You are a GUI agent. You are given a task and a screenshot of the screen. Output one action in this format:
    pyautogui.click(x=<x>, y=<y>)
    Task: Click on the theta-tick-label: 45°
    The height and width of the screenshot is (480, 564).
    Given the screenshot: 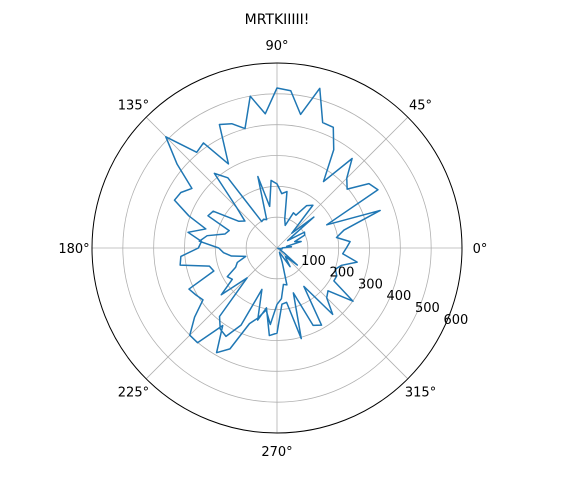 What is the action you would take?
    pyautogui.click(x=420, y=105)
    